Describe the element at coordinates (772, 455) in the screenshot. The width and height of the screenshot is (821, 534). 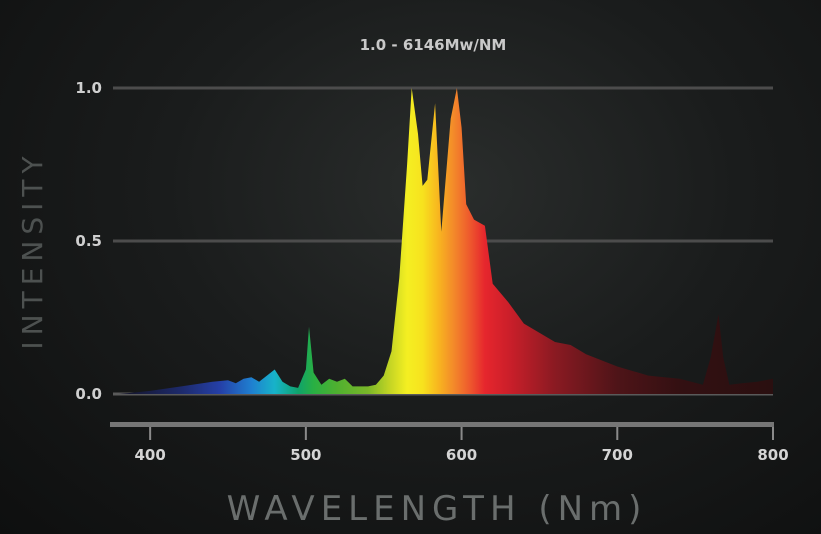
I see `x-tick-label: 800` at that location.